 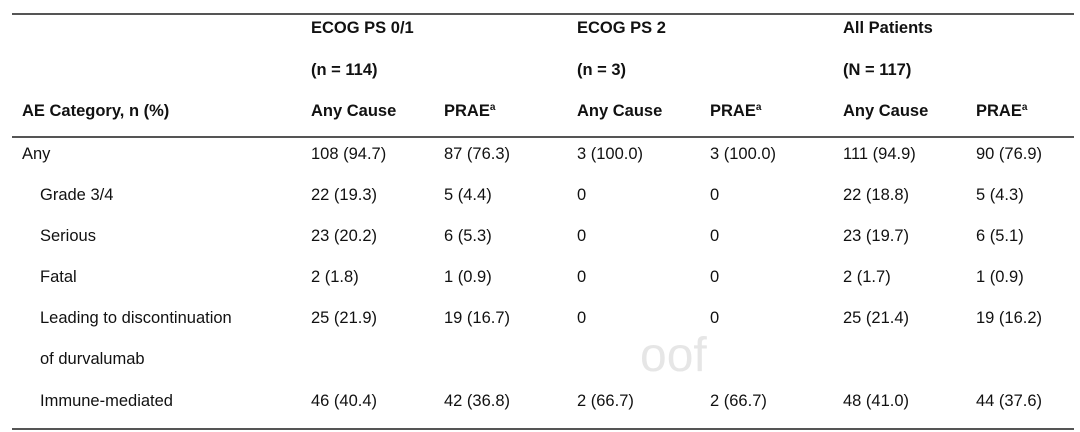 I want to click on row-label: Serious, so click(x=68, y=236).